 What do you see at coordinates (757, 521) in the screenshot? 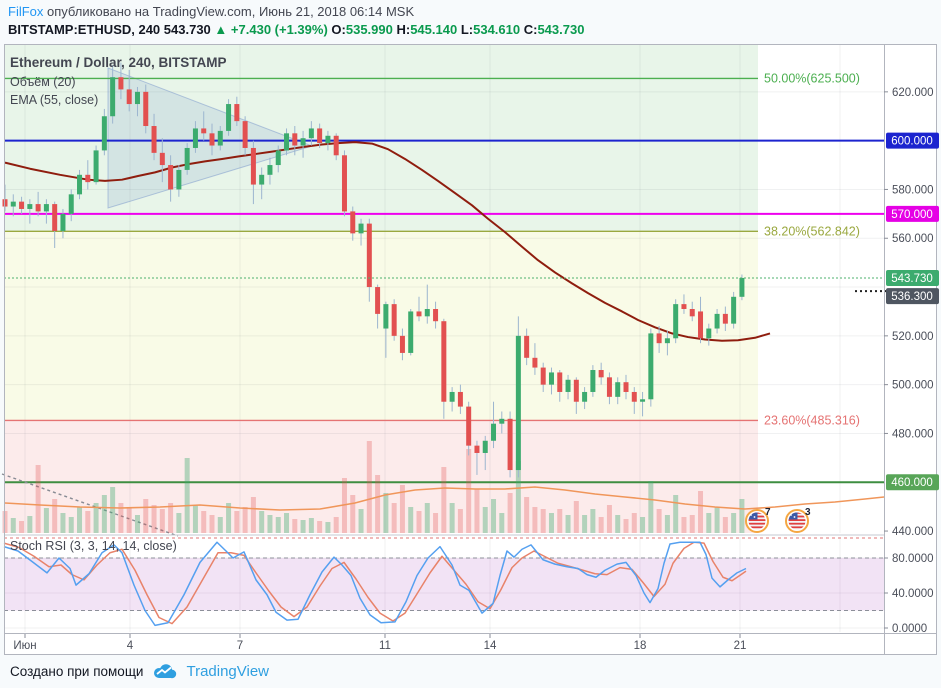
I see `flag-stripes` at bounding box center [757, 521].